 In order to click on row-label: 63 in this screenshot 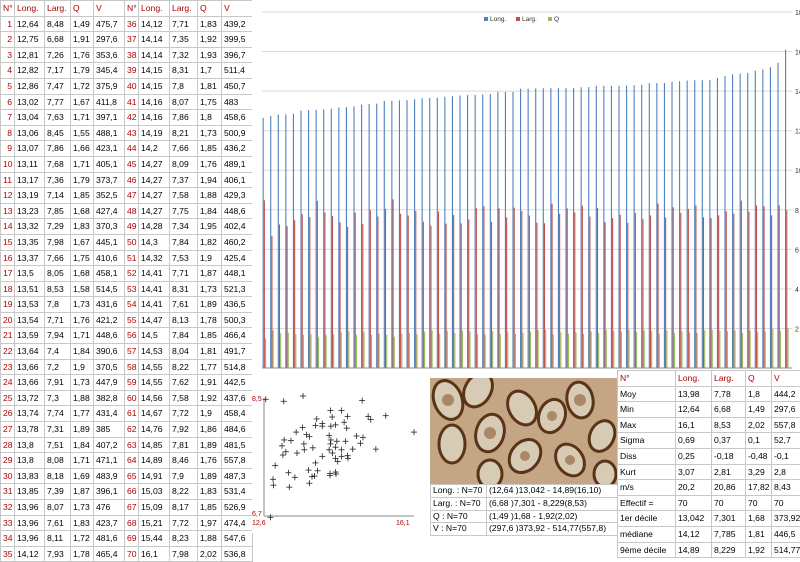, I will do `click(132, 445)`.